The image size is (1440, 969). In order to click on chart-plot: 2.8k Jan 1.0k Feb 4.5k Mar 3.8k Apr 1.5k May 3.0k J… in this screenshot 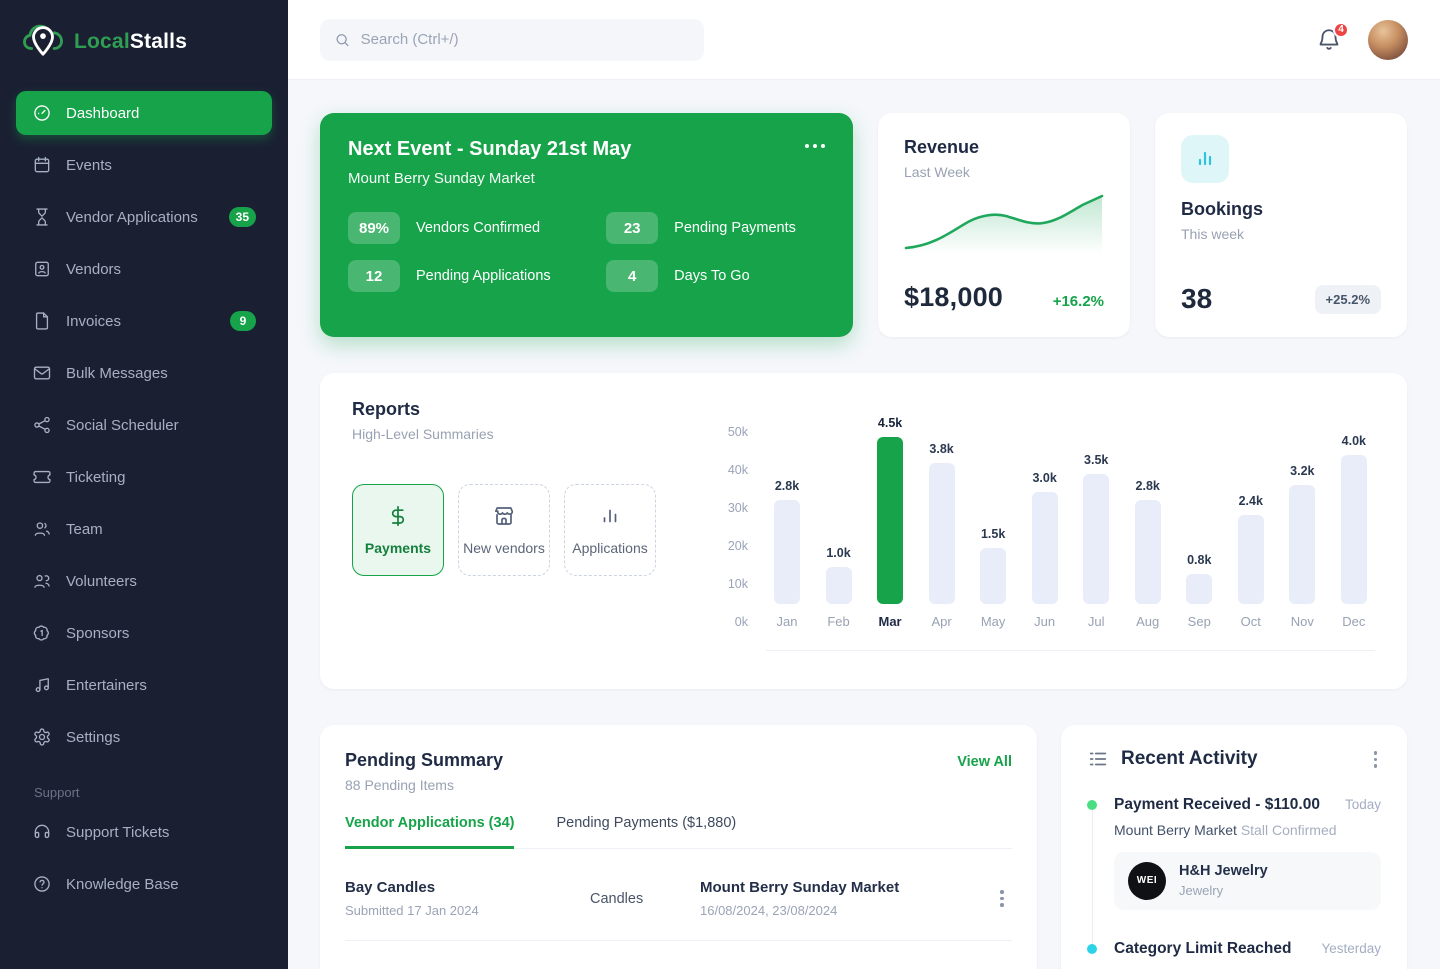, I will do `click(1070, 538)`.